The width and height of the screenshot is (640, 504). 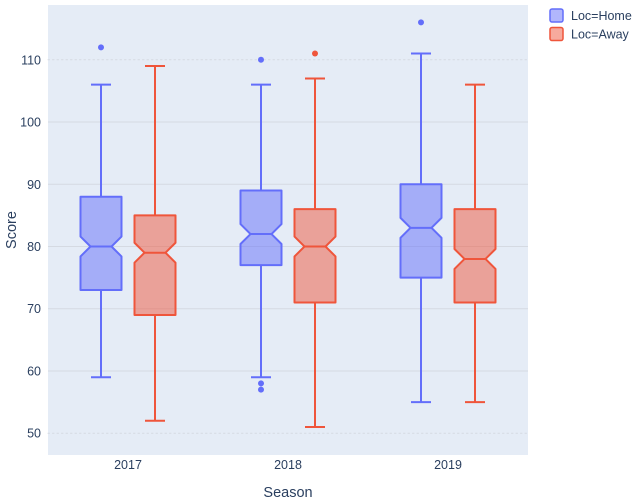 I want to click on x-axis-tick-labels: 2017 2018 2019, so click(x=288, y=465).